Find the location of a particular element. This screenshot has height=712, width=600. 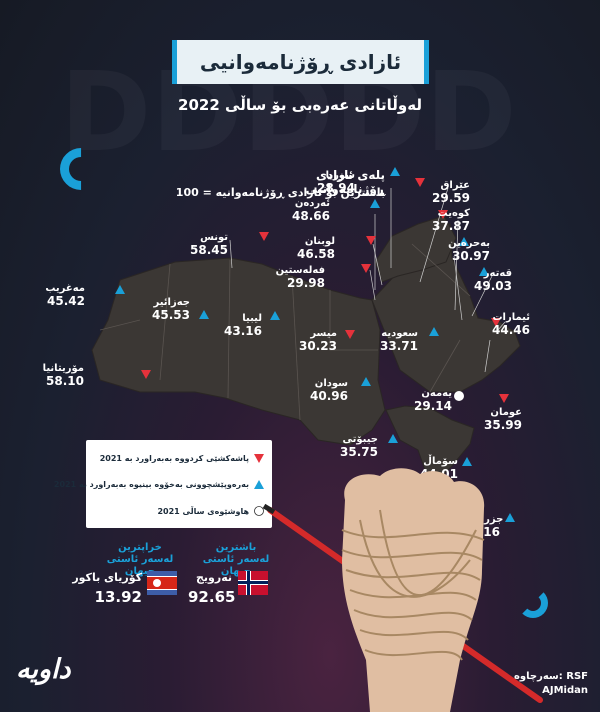

country-value: 48.66 is located at coordinates (311, 216).